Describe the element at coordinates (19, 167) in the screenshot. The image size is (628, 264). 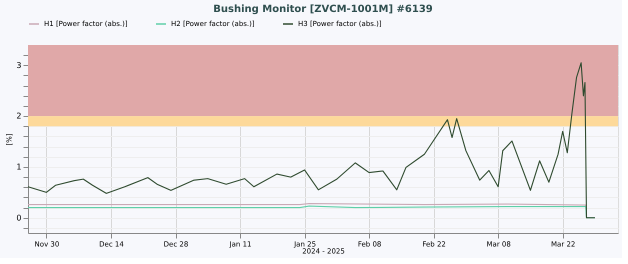
I see `y-tick-label: 1` at that location.